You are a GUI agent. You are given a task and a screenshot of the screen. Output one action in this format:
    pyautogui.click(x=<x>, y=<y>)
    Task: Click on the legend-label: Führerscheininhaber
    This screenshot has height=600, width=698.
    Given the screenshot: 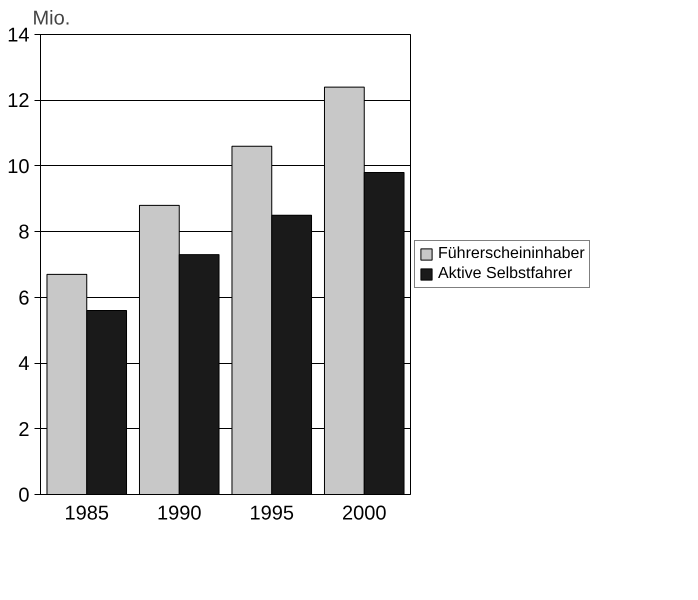 What is the action you would take?
    pyautogui.click(x=511, y=254)
    